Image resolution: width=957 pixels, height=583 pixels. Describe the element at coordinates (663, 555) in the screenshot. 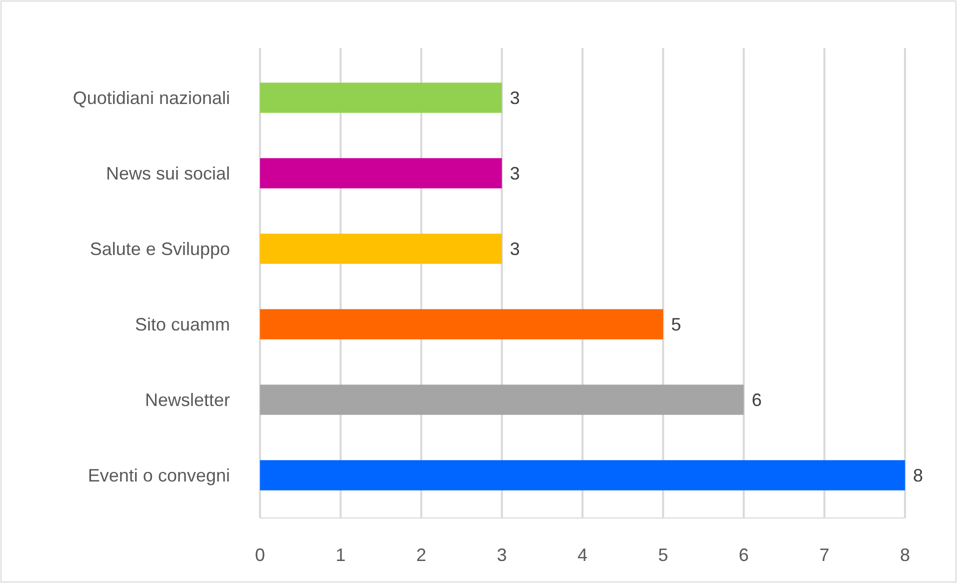

I see `x-tick-label: 5` at that location.